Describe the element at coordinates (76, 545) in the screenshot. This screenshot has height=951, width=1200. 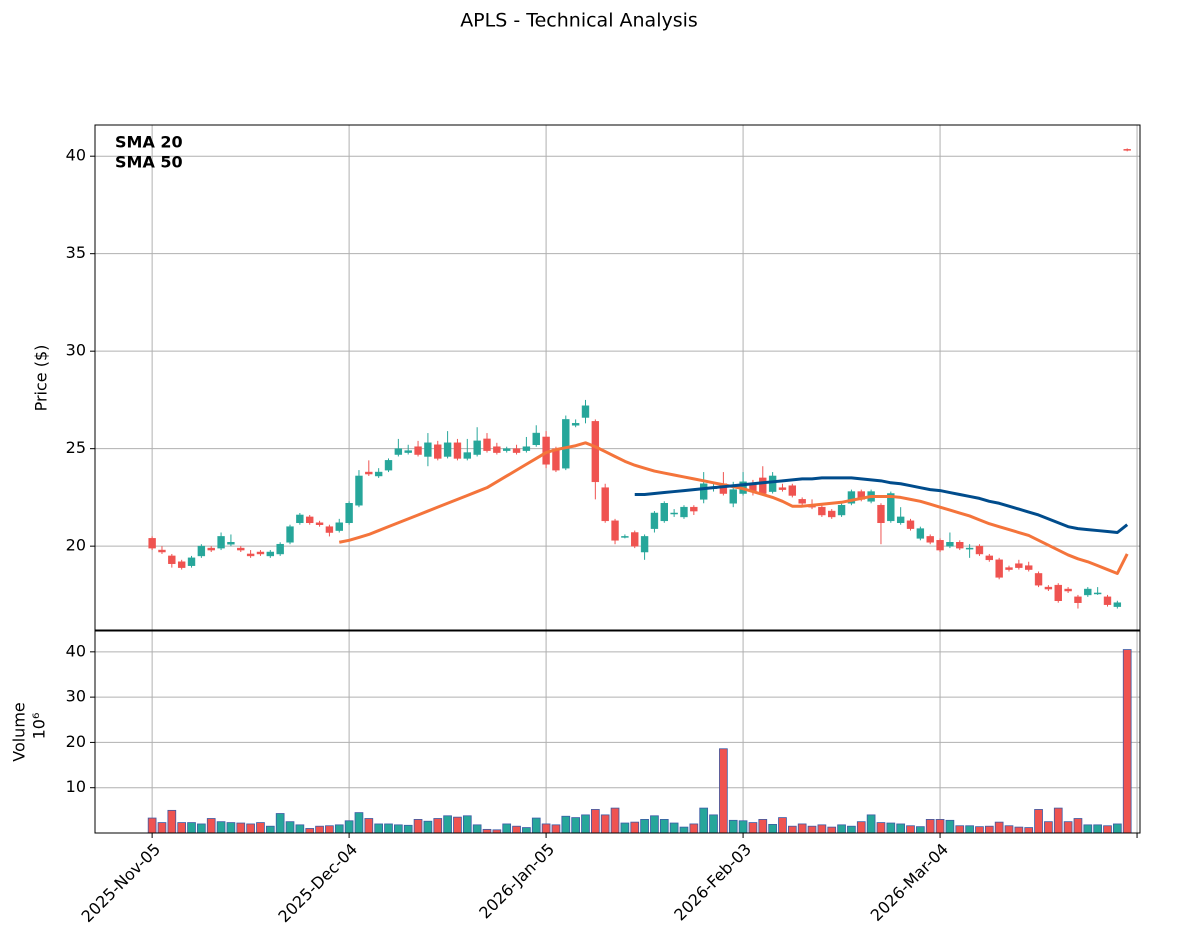
I see `y-tick-label: 20` at that location.